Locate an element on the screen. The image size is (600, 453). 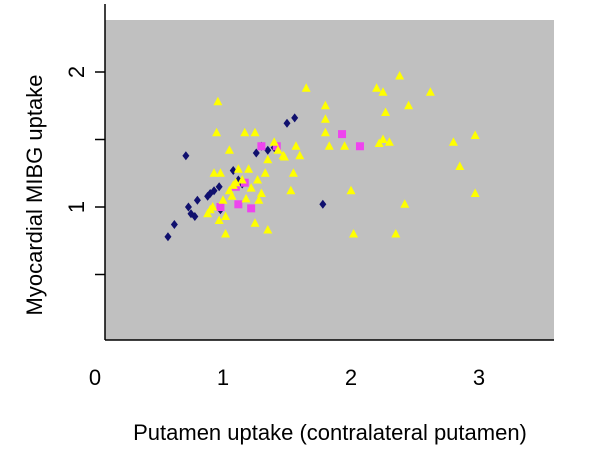
y-tick-label: 1 is located at coordinates (76, 207).